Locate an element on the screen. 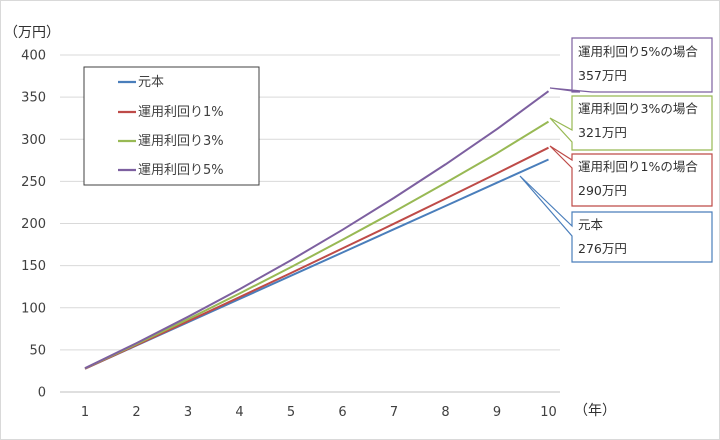 The width and height of the screenshot is (720, 440). y-tick-label: 50 is located at coordinates (37, 350).